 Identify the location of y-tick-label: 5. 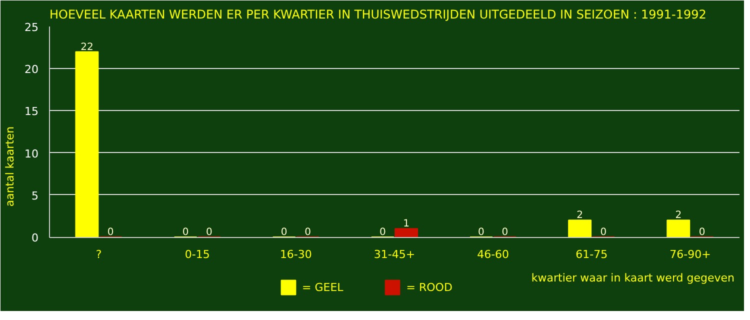
(35, 195).